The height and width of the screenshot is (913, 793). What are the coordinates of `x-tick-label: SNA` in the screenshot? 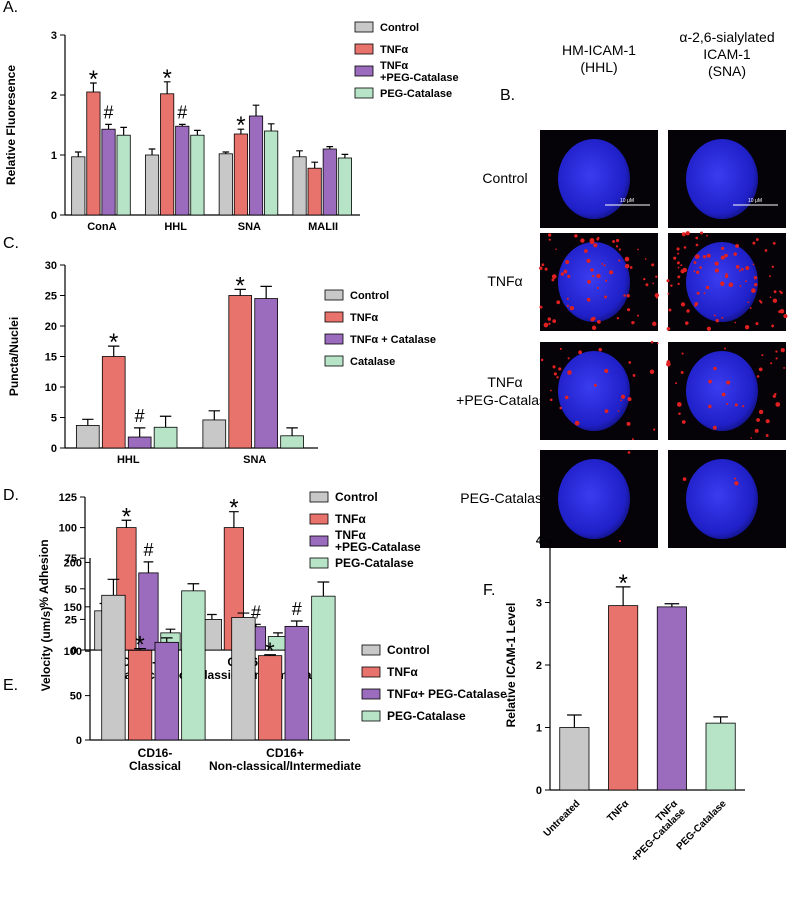 It's located at (249, 227).